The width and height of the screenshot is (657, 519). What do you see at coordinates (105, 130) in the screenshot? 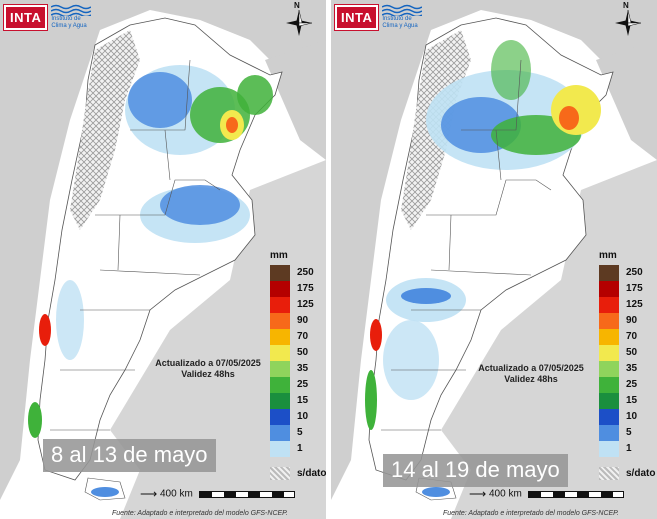
I see `no-data-area` at bounding box center [105, 130].